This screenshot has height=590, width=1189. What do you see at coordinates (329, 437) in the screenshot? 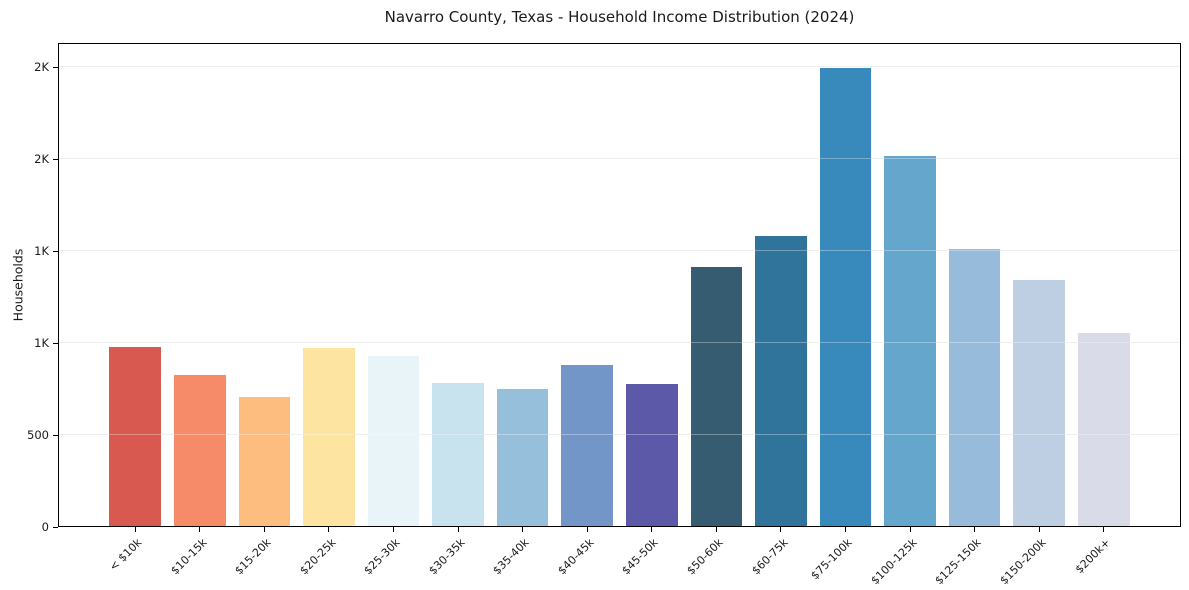
I see `bar-20-25k` at bounding box center [329, 437].